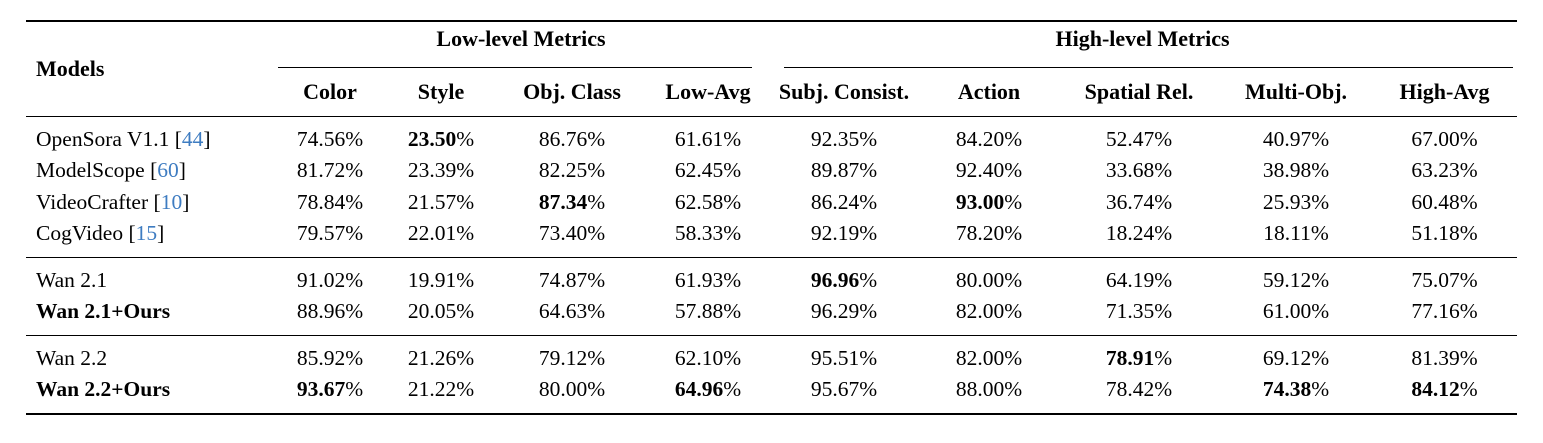 The width and height of the screenshot is (1543, 443). I want to click on model-name: Wan 2.1+Ours, so click(103, 311).